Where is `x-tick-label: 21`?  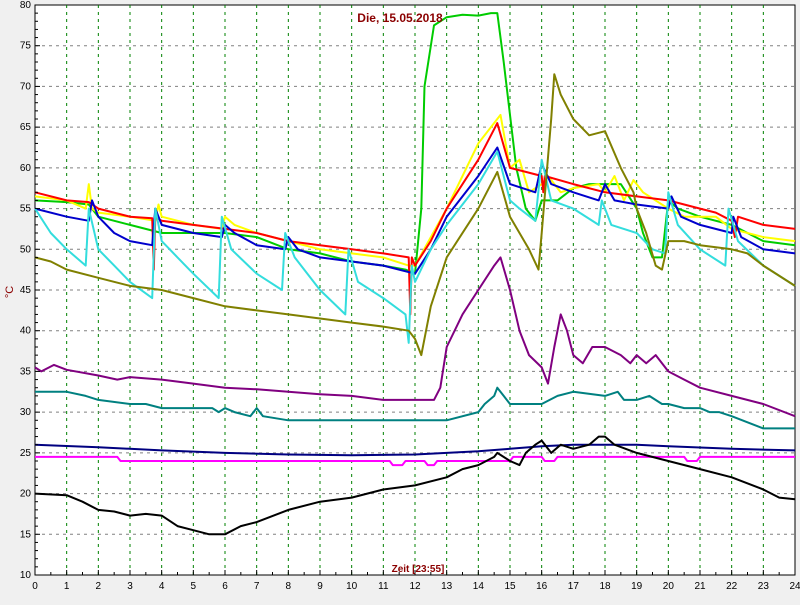 x-tick-label: 21 is located at coordinates (700, 586).